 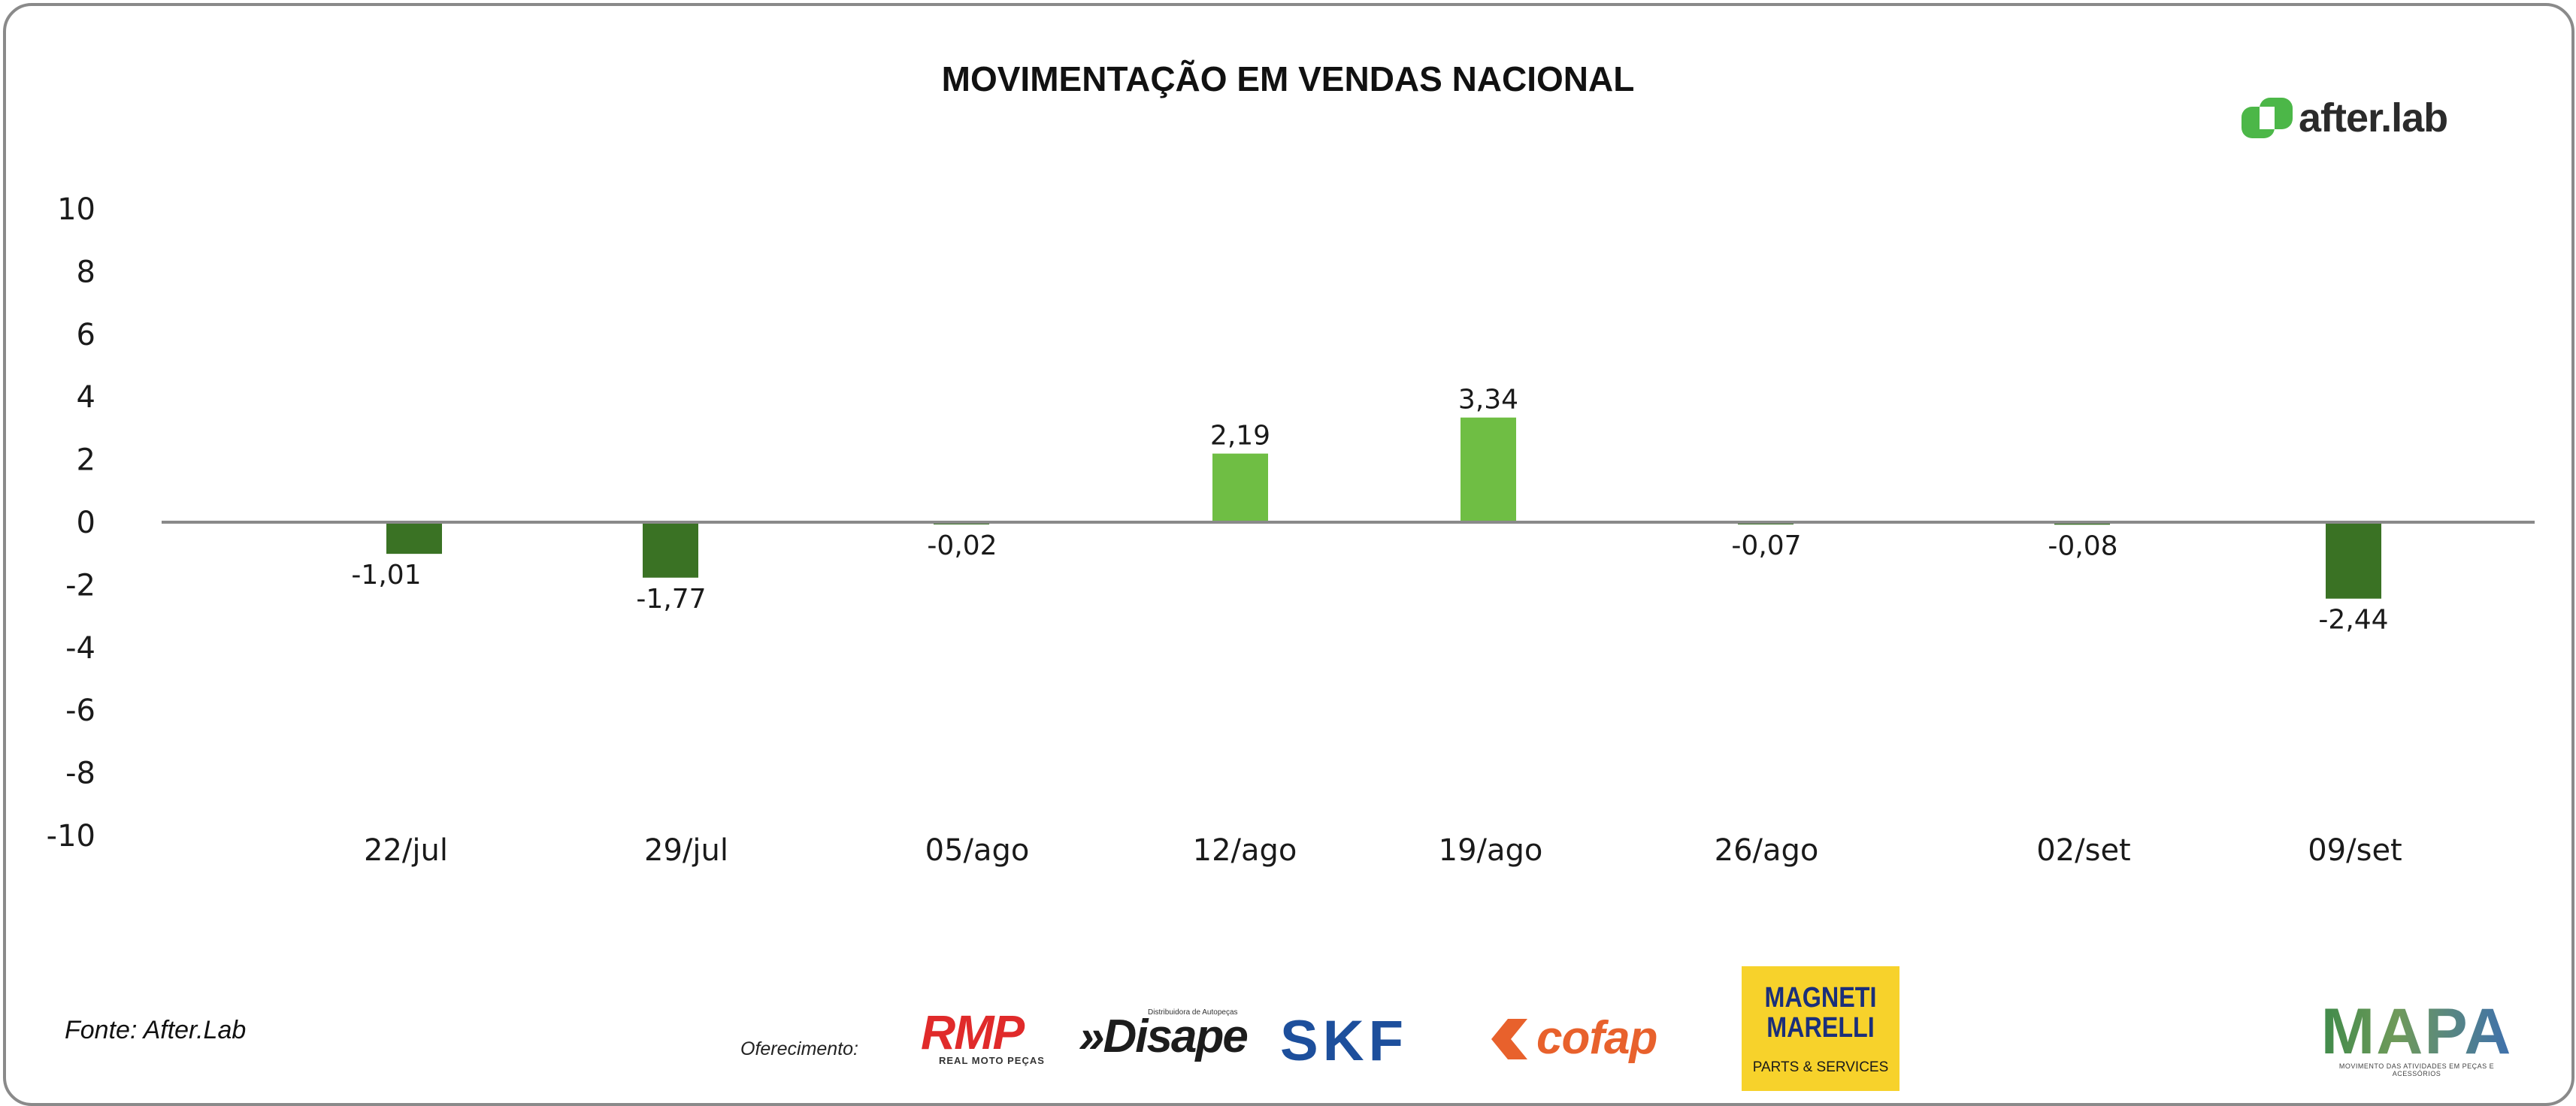 I want to click on x-tick-label: 02/set, so click(x=2083, y=851).